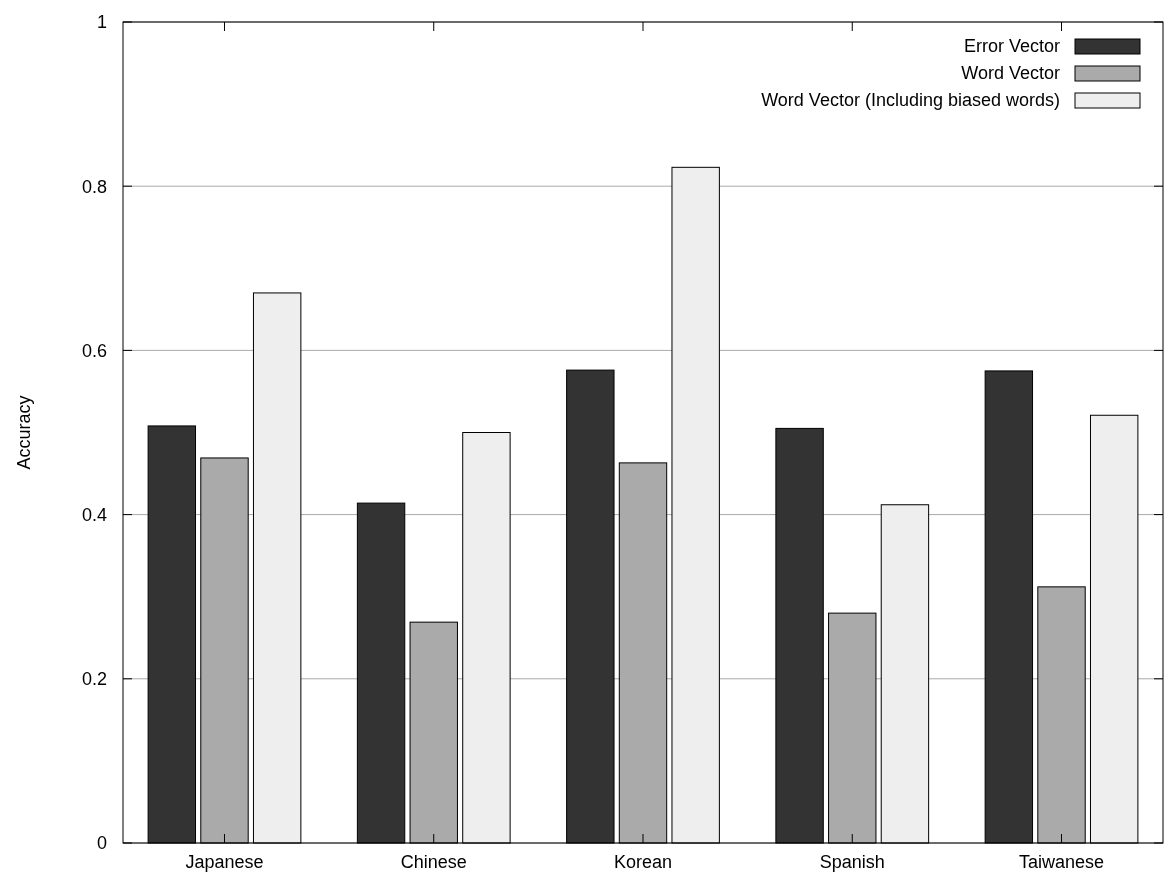 The image size is (1165, 889). I want to click on legend-label: Error Vector, so click(1011, 46).